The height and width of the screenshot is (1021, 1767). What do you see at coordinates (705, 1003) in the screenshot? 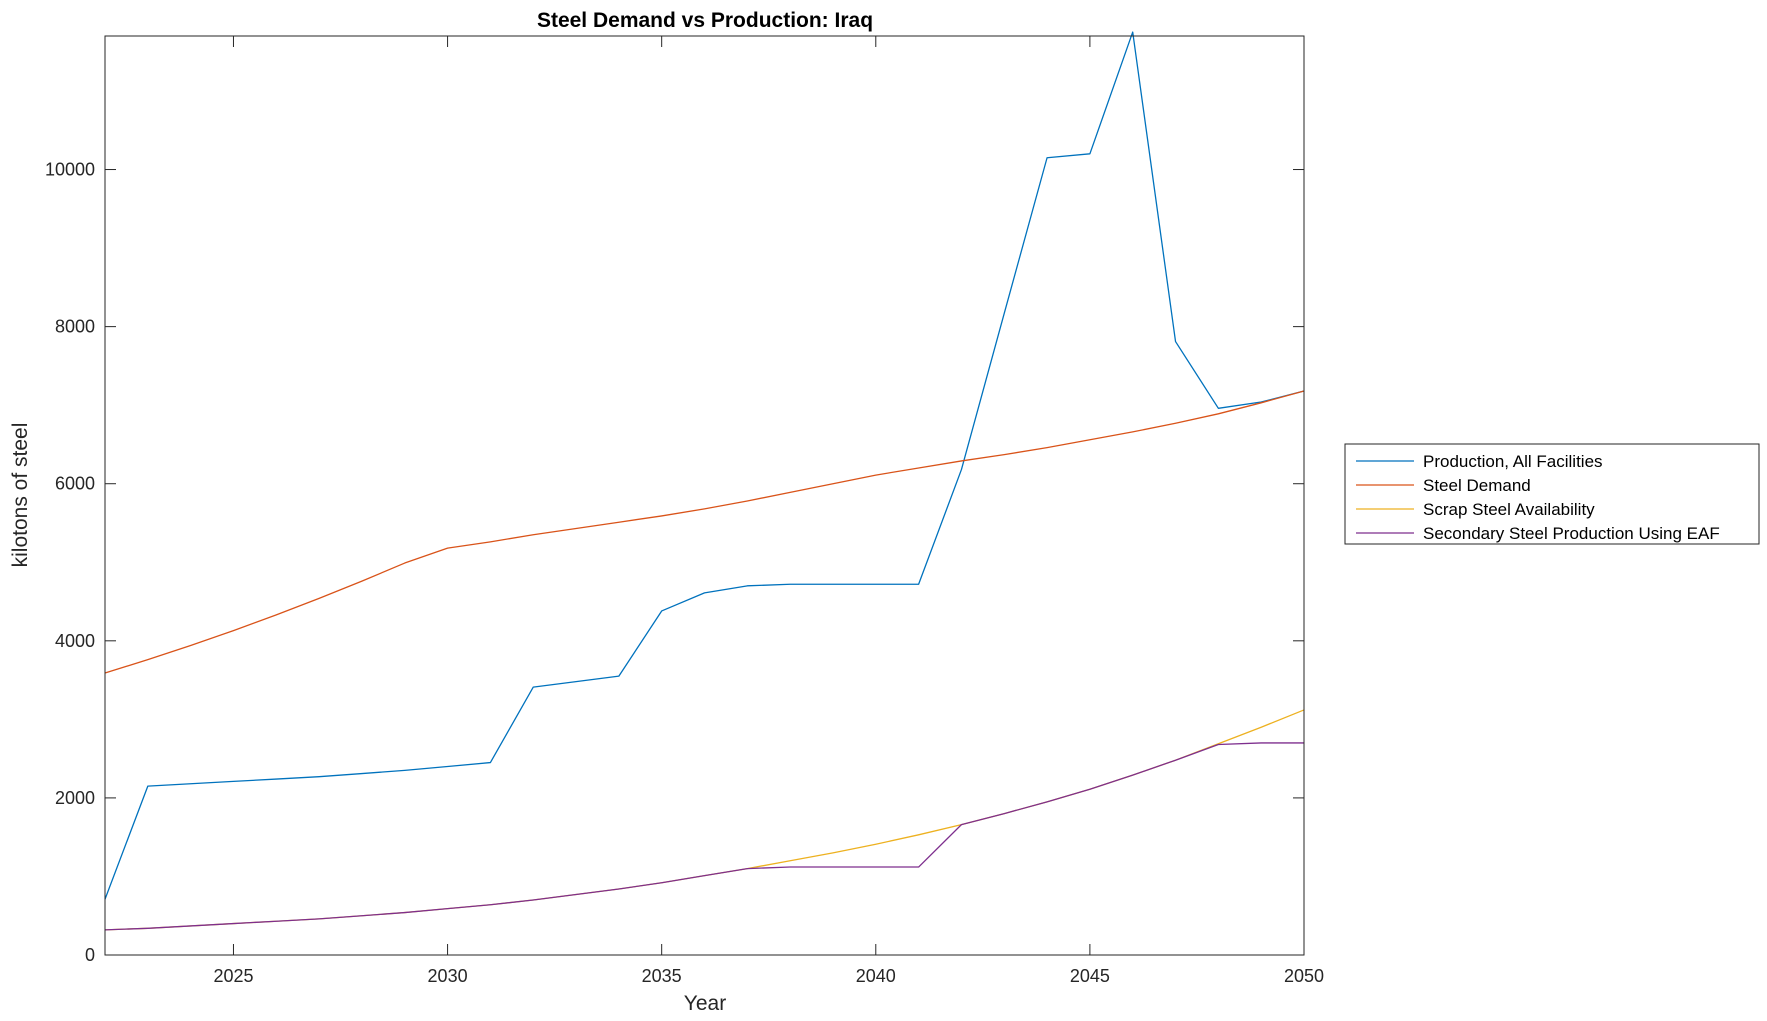
I see `x-axis-label: Year` at bounding box center [705, 1003].